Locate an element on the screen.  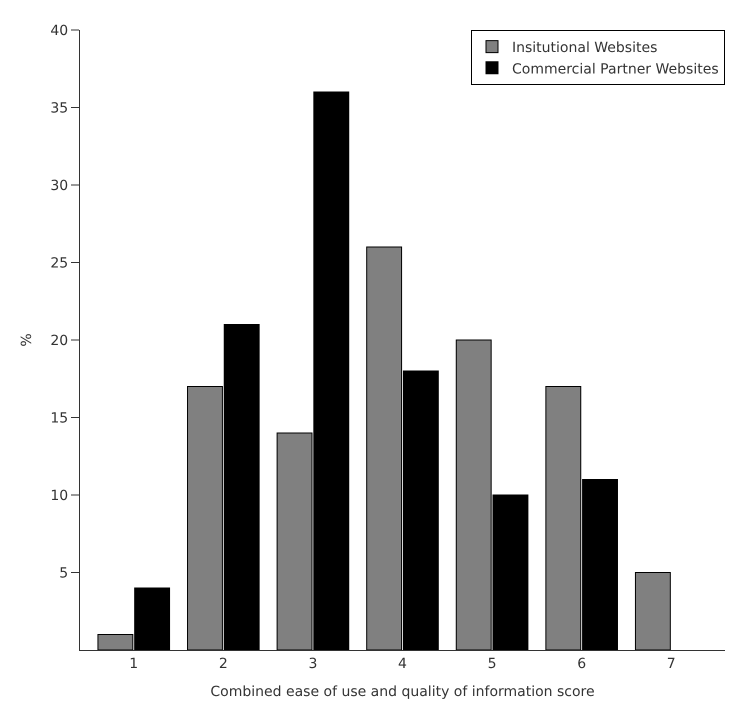
legend-label: Commercial Partner Websites is located at coordinates (615, 69).